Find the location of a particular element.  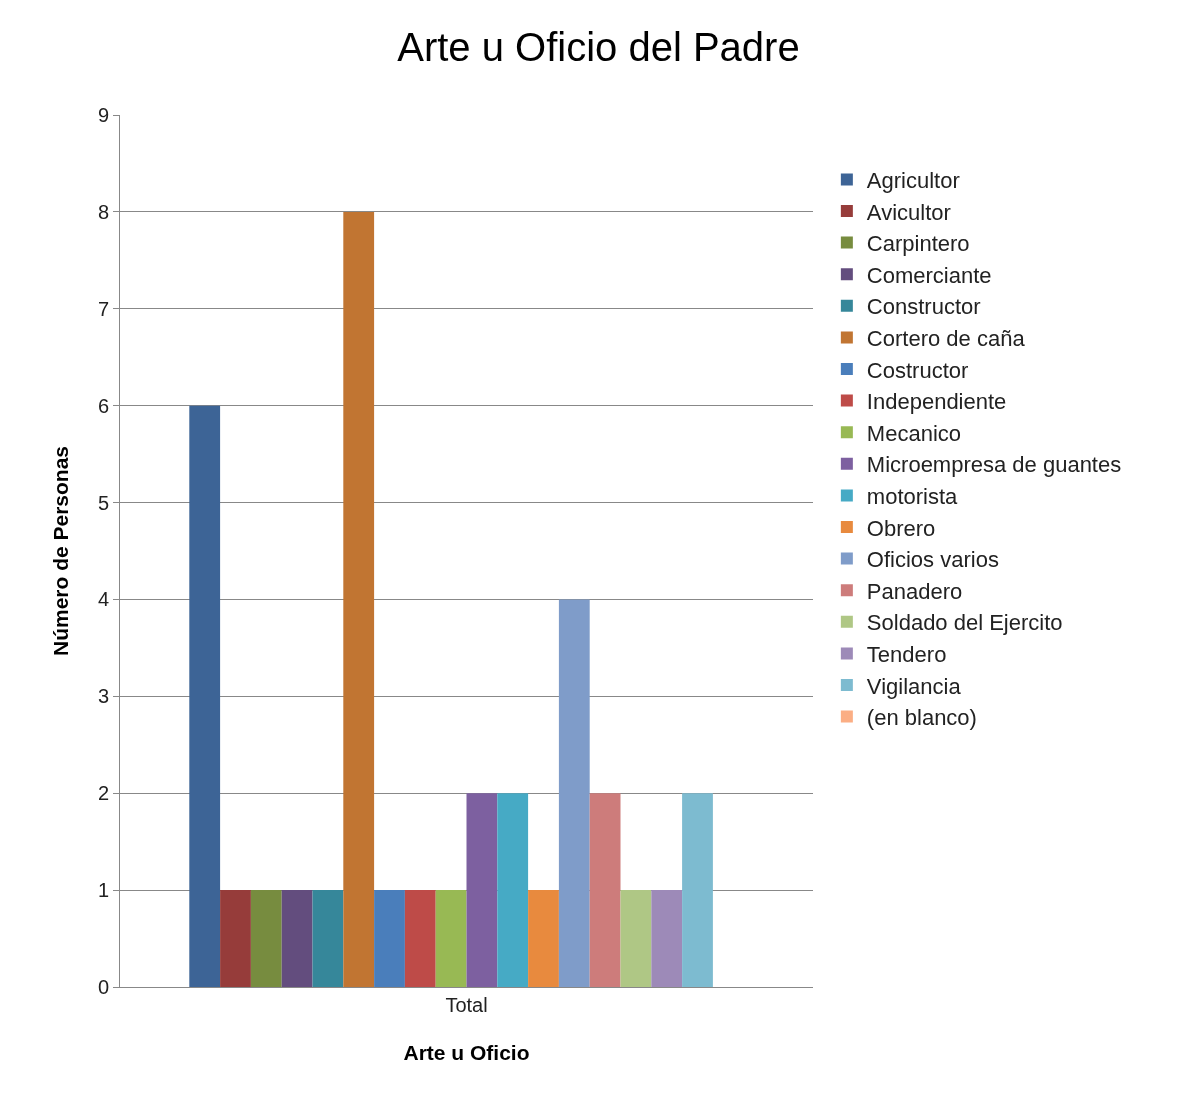

x-tick-label: Total is located at coordinates (466, 1005).